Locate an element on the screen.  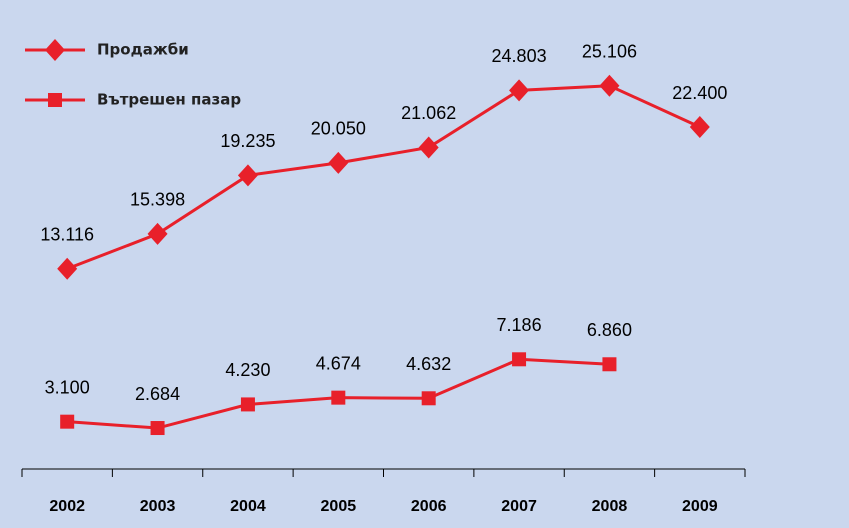
data-label: 24.803 is located at coordinates (519, 56).